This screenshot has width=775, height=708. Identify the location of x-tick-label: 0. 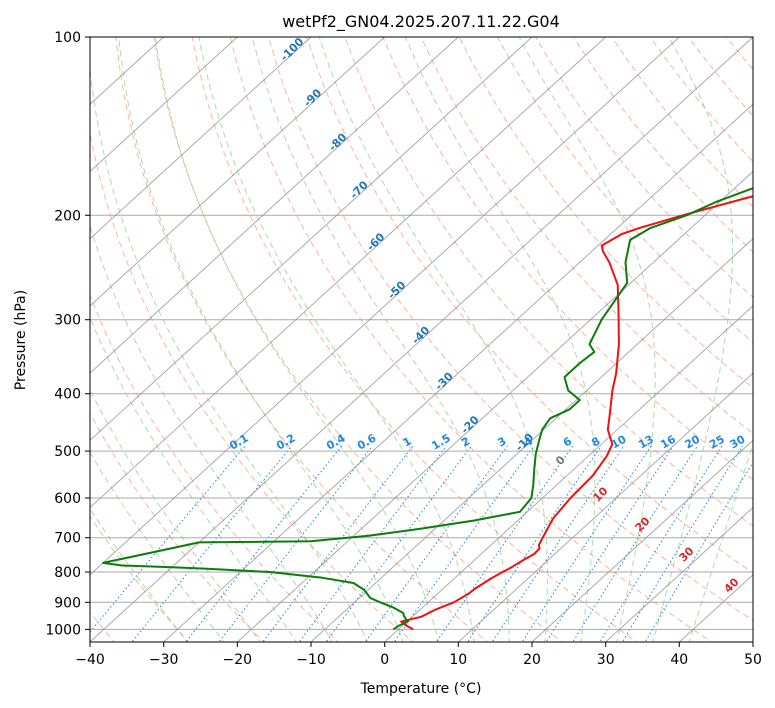
(384, 660).